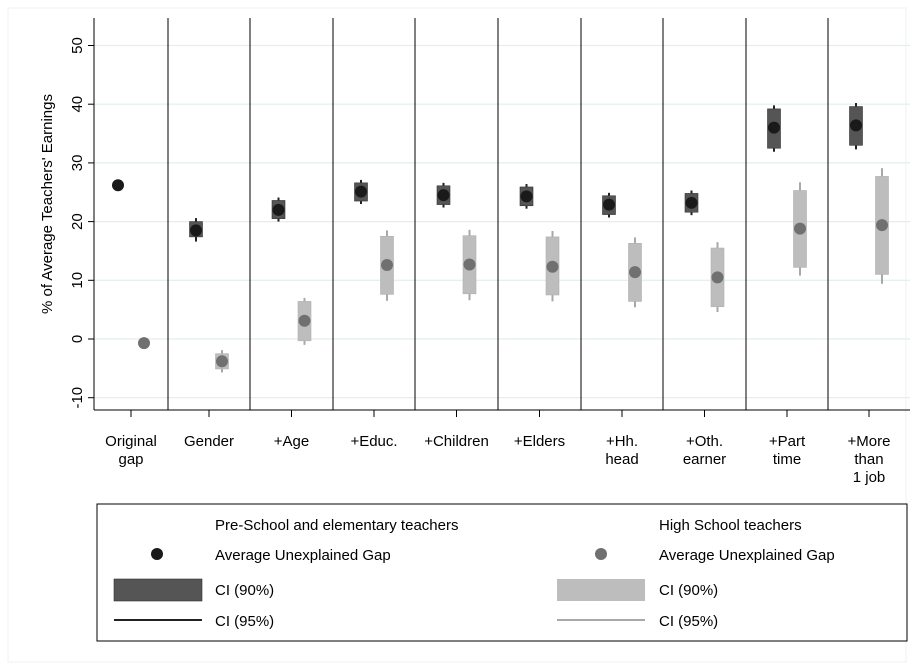  I want to click on legend-point-highschool, so click(601, 554).